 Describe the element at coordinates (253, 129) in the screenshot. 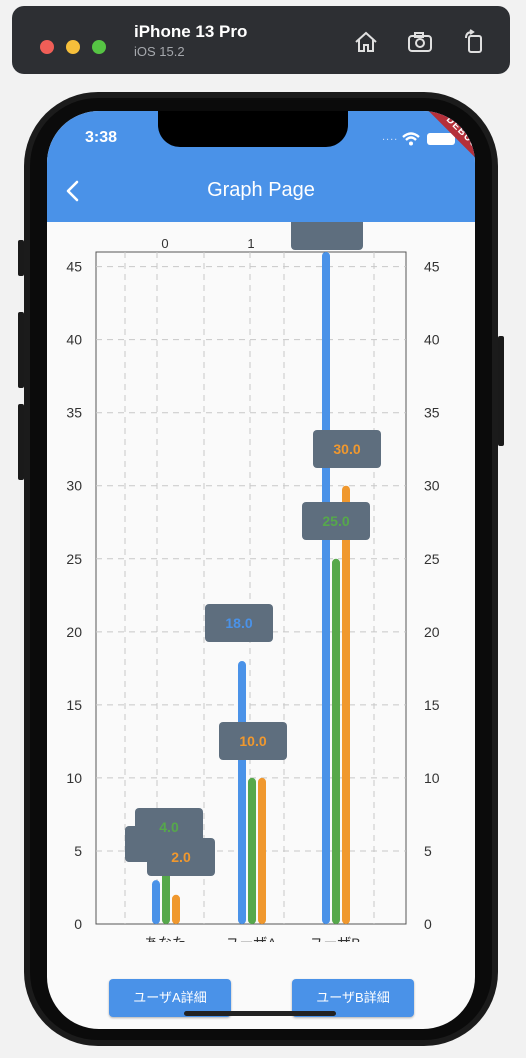

I see `notch` at that location.